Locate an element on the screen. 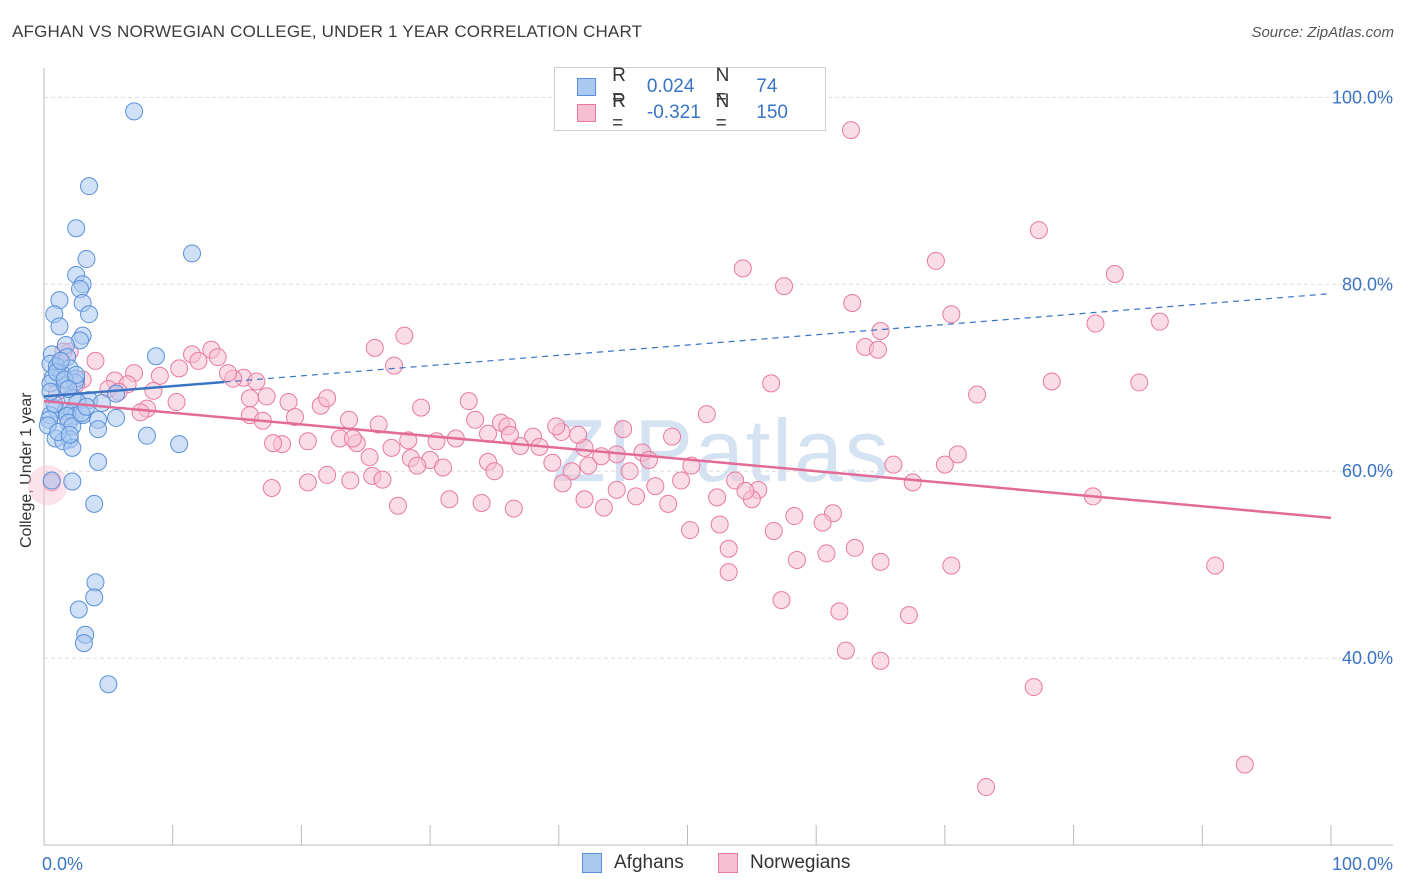 Image resolution: width=1406 pixels, height=892 pixels. y-tick-label: 80.0% is located at coordinates (1367, 284).